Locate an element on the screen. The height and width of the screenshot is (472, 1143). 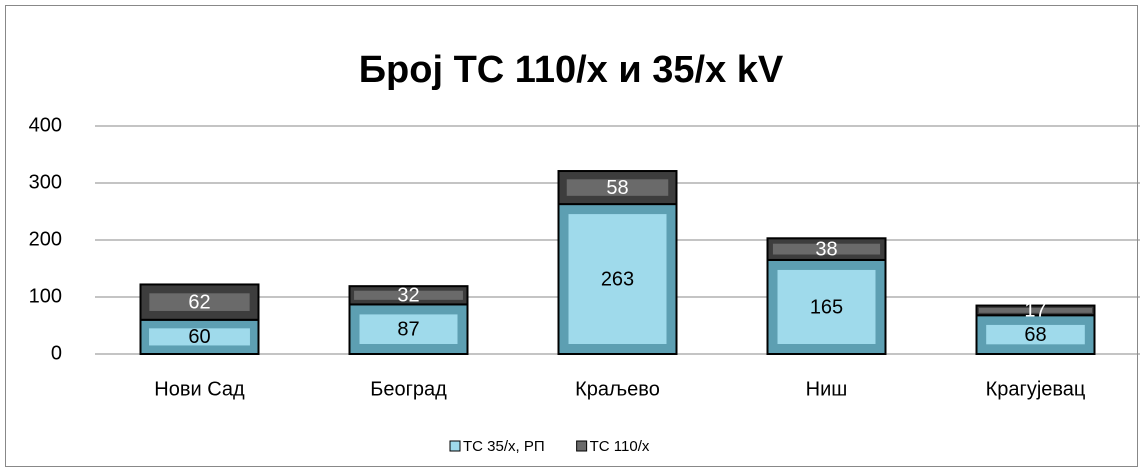
data-label: 165 is located at coordinates (826, 307).